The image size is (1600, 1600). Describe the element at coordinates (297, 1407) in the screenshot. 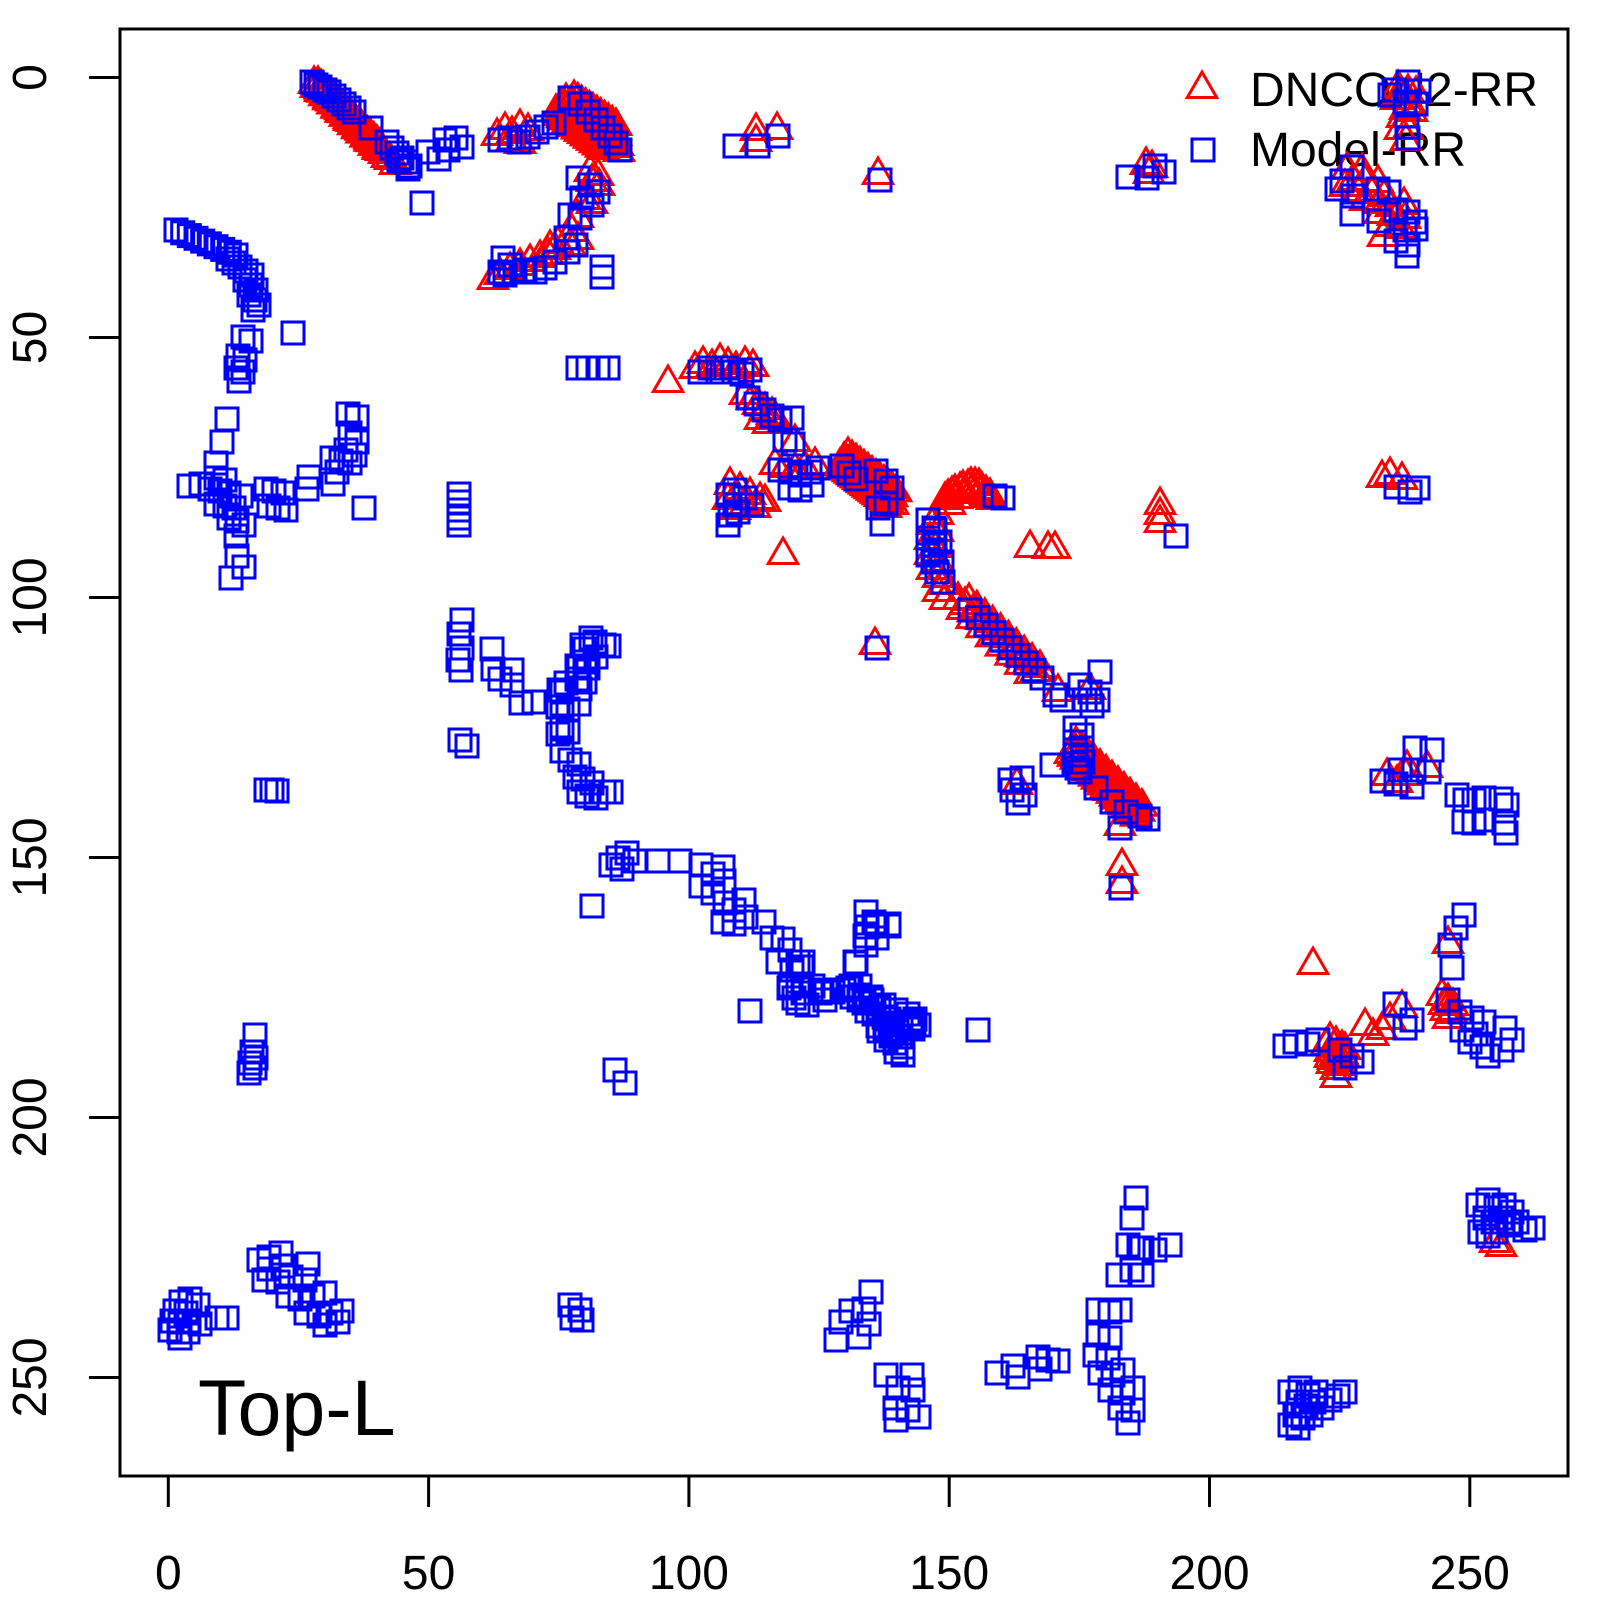

I see `svg-text: Top-L` at that location.